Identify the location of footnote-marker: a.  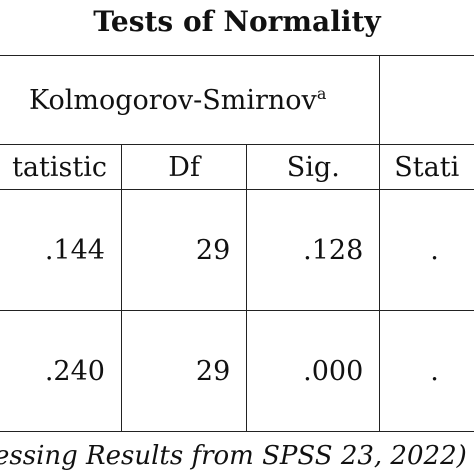
(321, 93).